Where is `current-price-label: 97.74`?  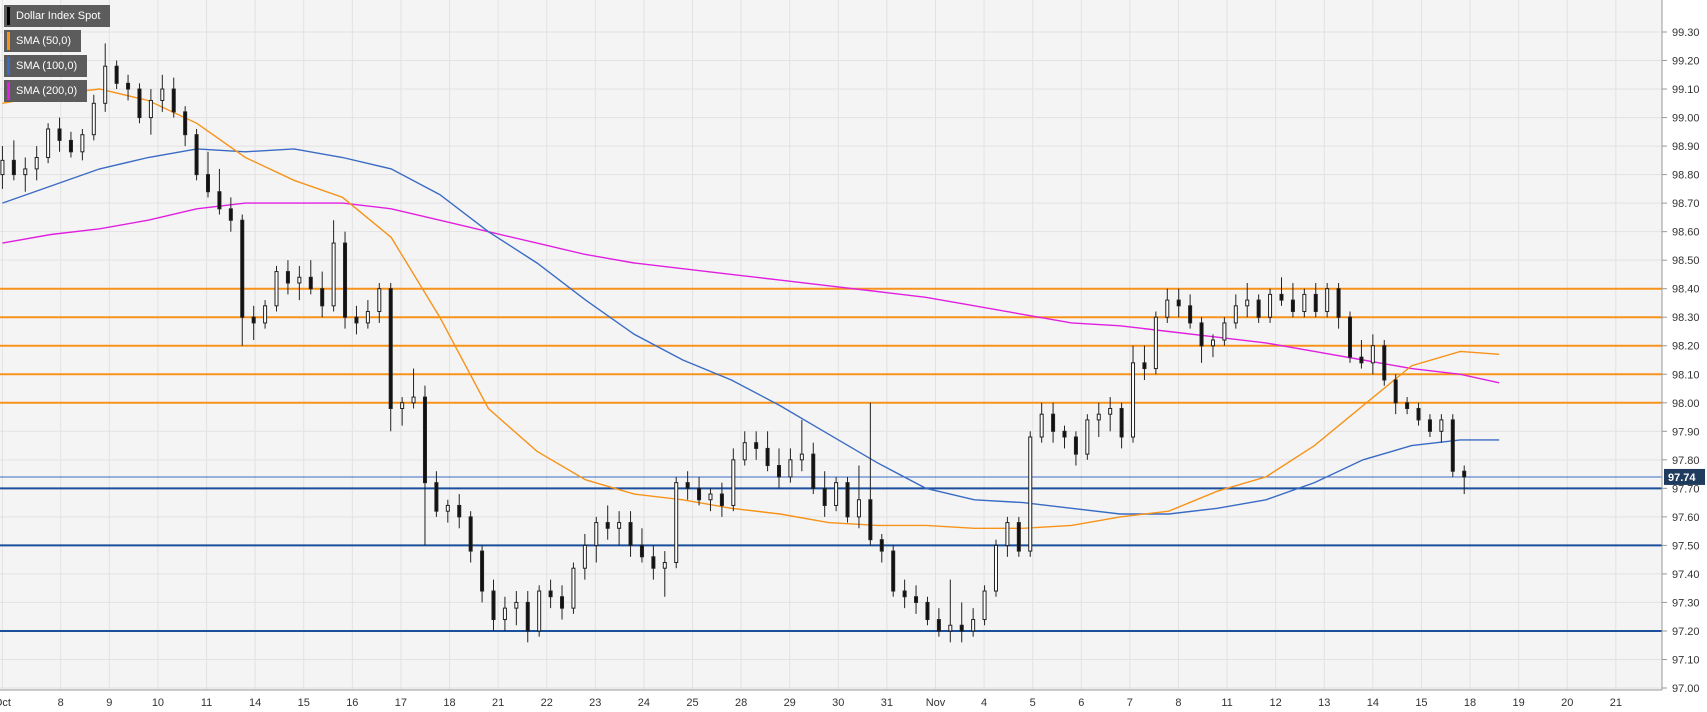 current-price-label: 97.74 is located at coordinates (1682, 478).